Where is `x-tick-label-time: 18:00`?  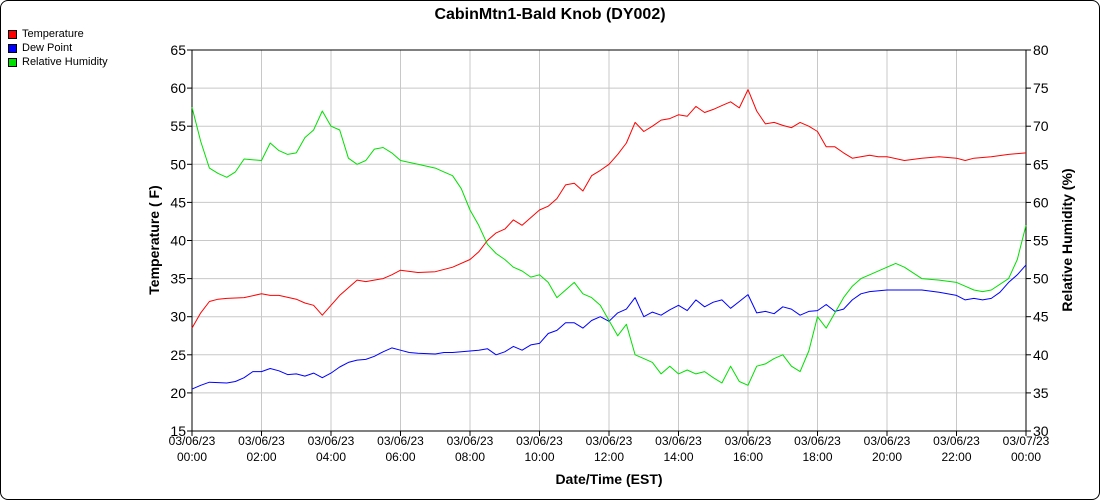
x-tick-label-time: 18:00 is located at coordinates (817, 457).